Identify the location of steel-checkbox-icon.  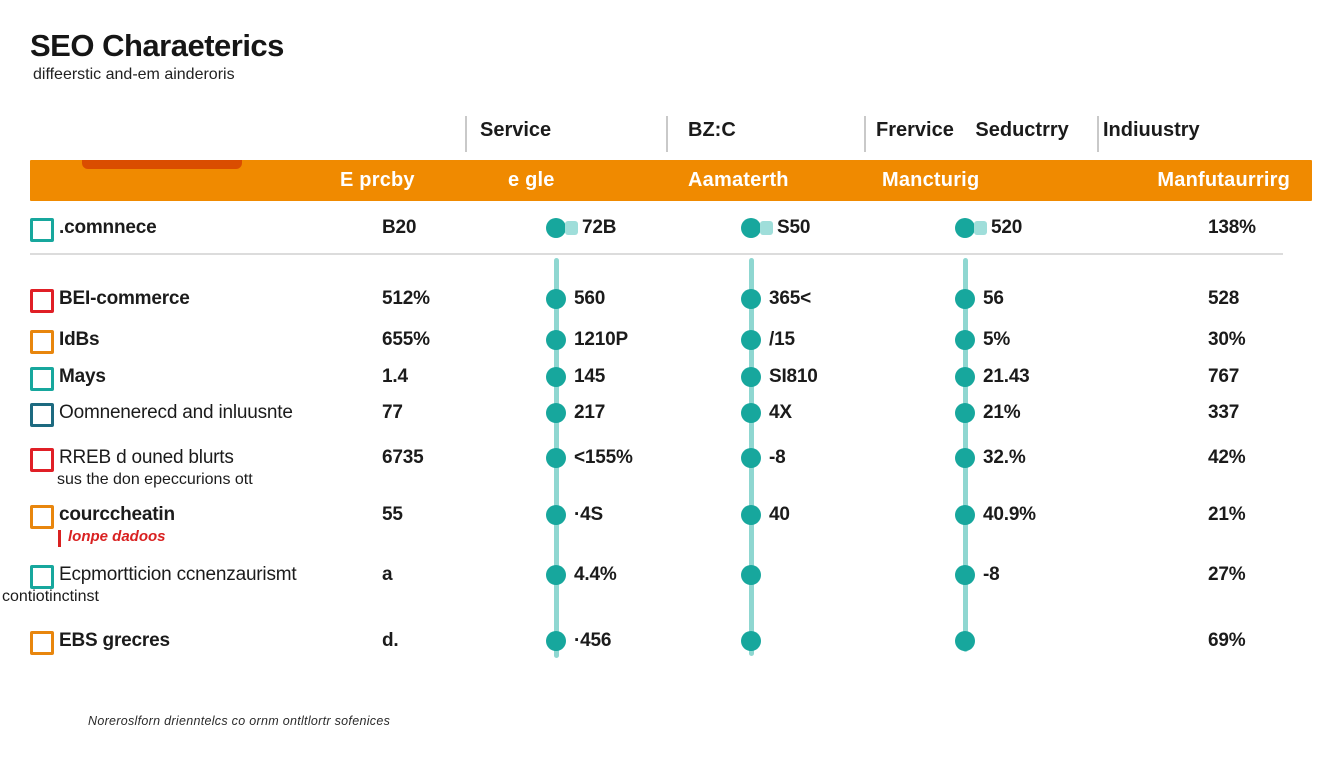
(42, 415).